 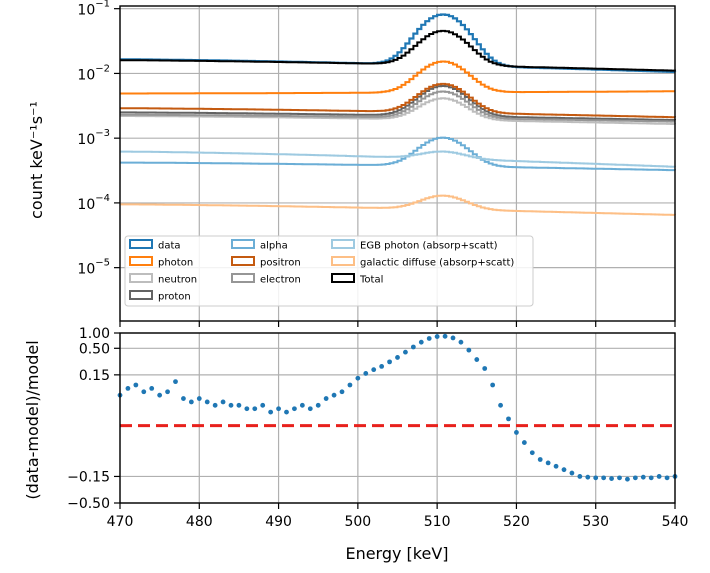 I want to click on residual-y-tick-label: −0.50, so click(x=88, y=504).